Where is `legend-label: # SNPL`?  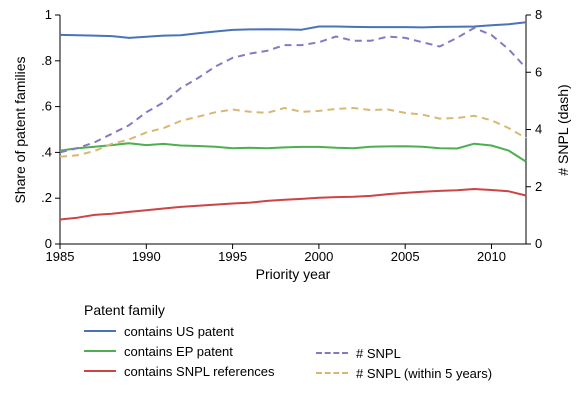 legend-label: # SNPL is located at coordinates (378, 353).